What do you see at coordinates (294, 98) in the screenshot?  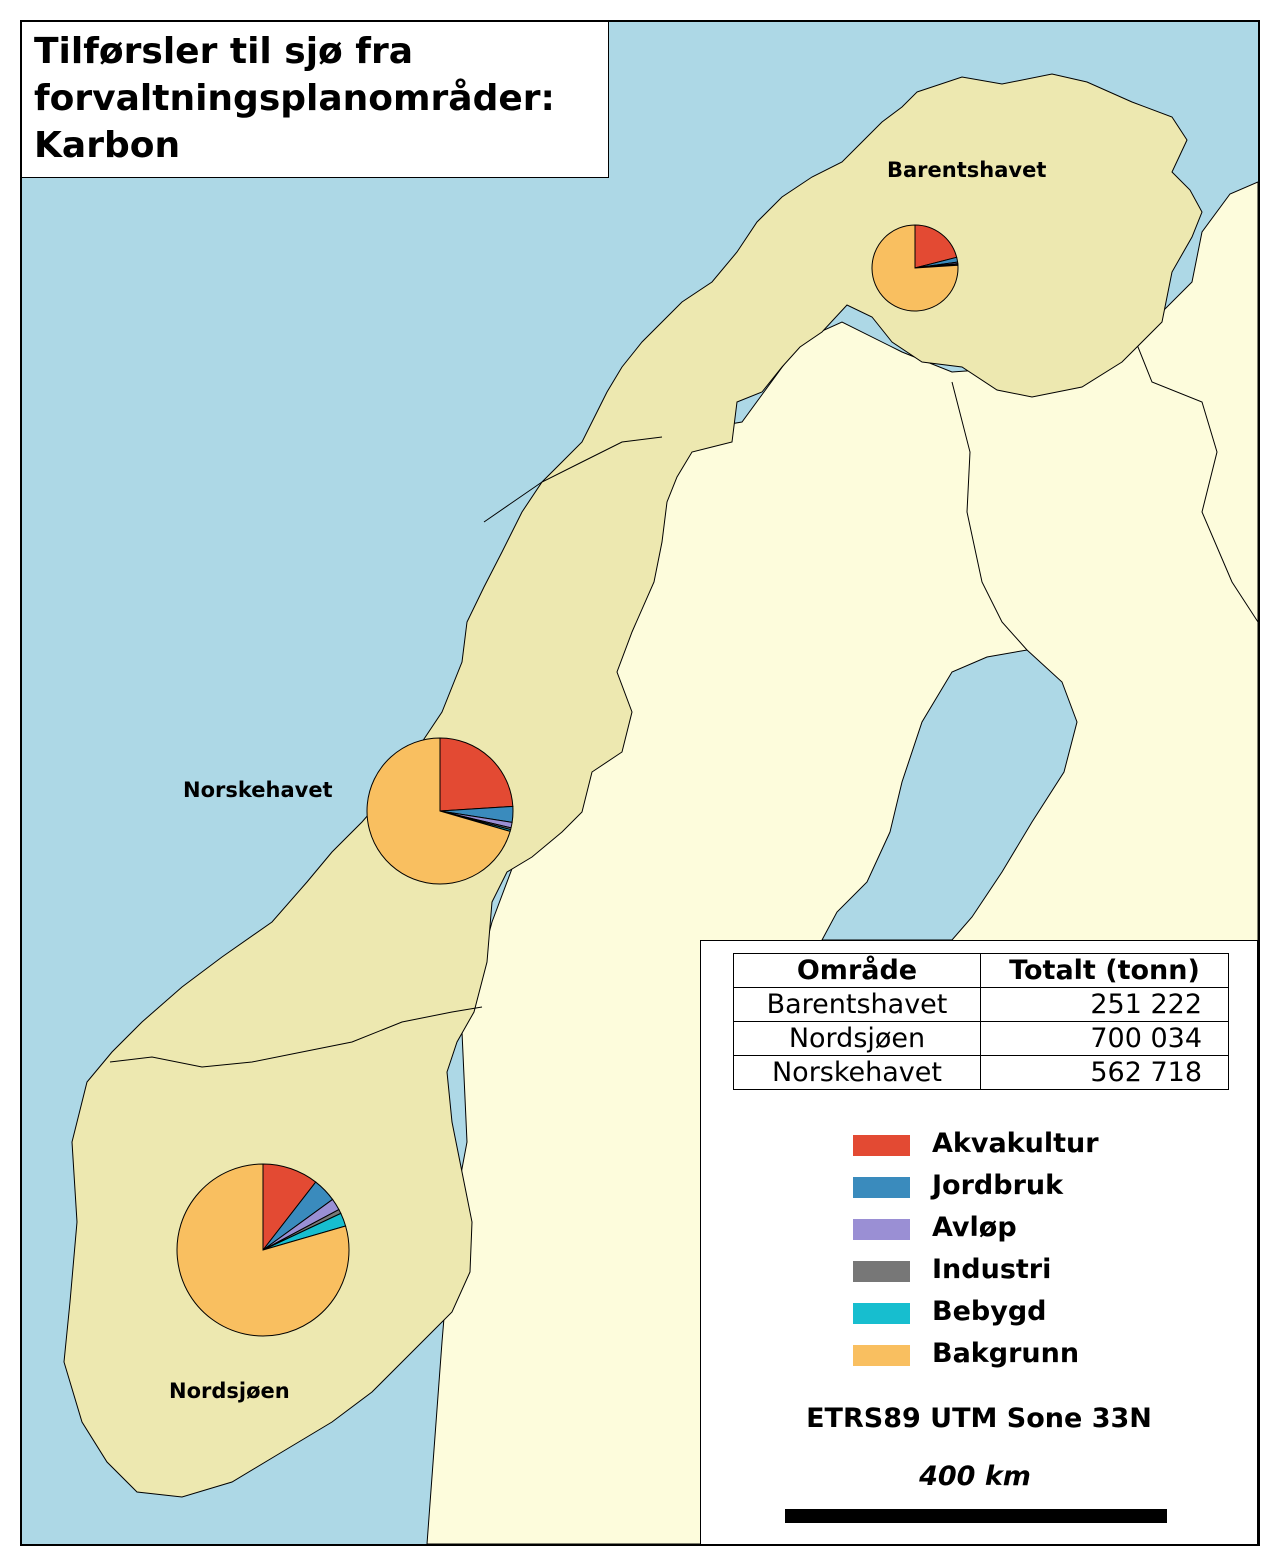 I see `title-line-2: forvaltningsplanområder:` at bounding box center [294, 98].